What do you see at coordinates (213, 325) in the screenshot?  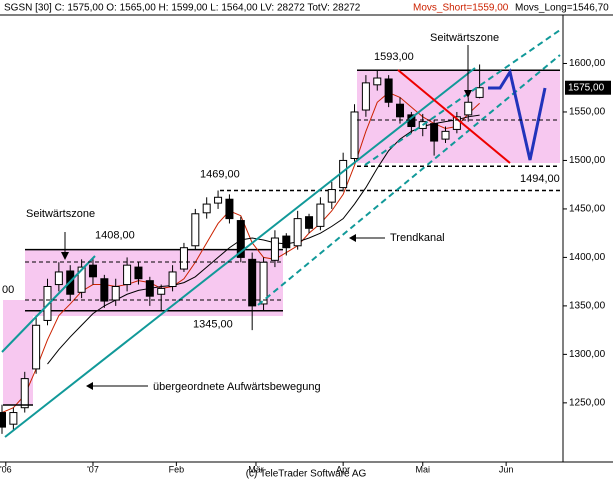 I see `level-label: 1345,00` at bounding box center [213, 325].